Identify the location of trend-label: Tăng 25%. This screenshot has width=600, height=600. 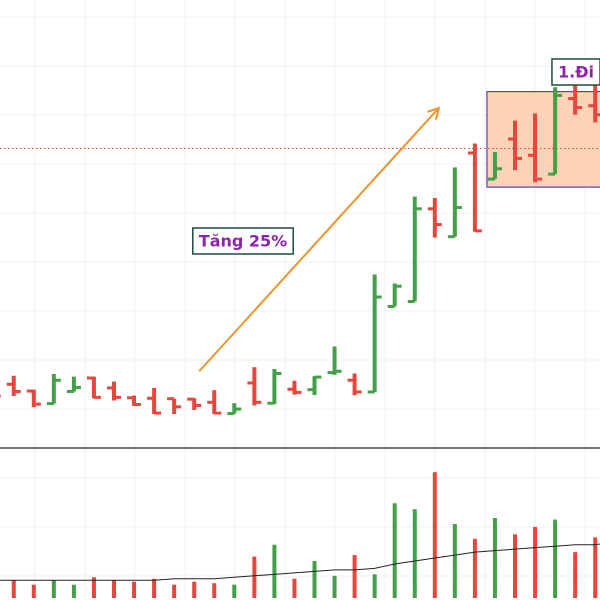
(243, 241).